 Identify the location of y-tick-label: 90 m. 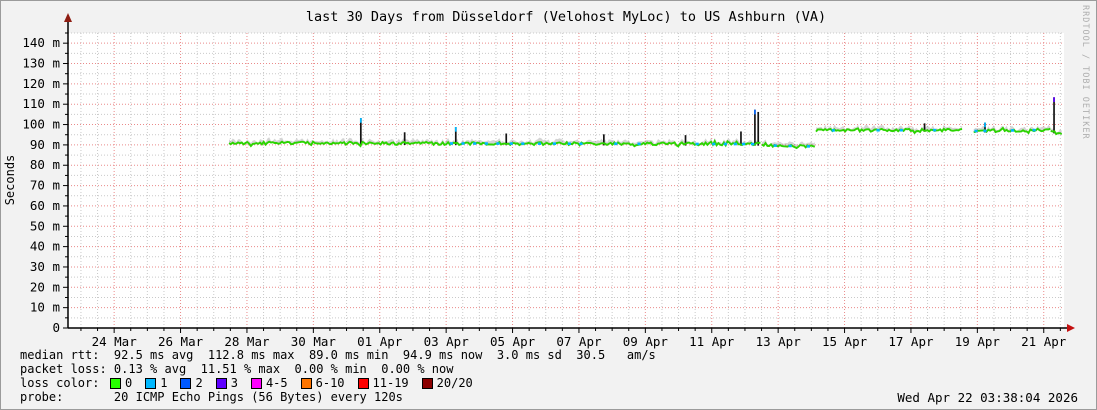
(45, 144).